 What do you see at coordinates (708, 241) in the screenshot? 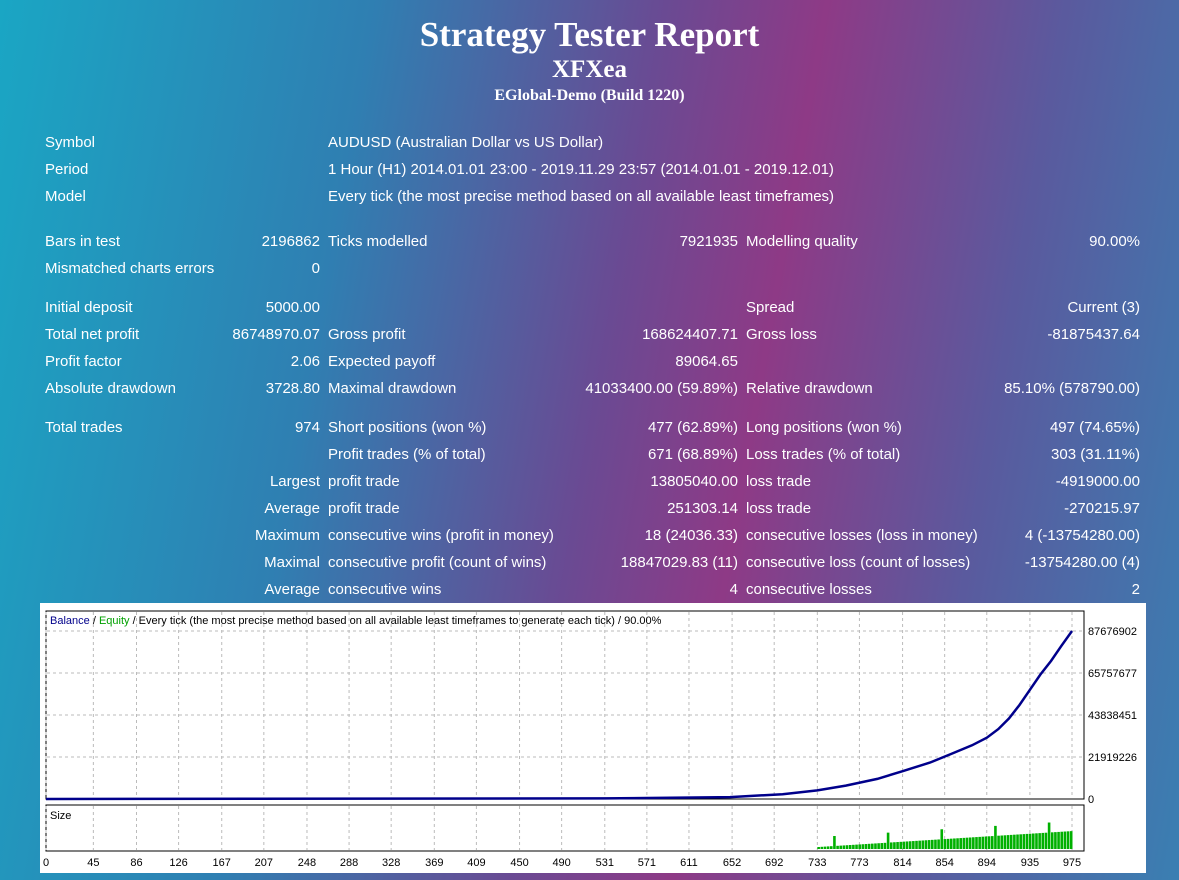
I see `stat-value-2: 7921935` at bounding box center [708, 241].